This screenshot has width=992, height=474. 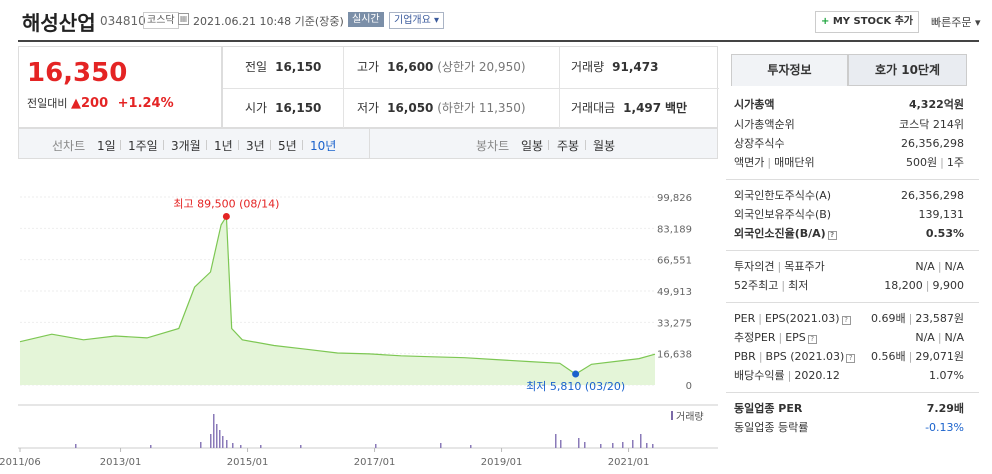 What do you see at coordinates (568, 146) in the screenshot?
I see `candle-weekly: 주봉` at bounding box center [568, 146].